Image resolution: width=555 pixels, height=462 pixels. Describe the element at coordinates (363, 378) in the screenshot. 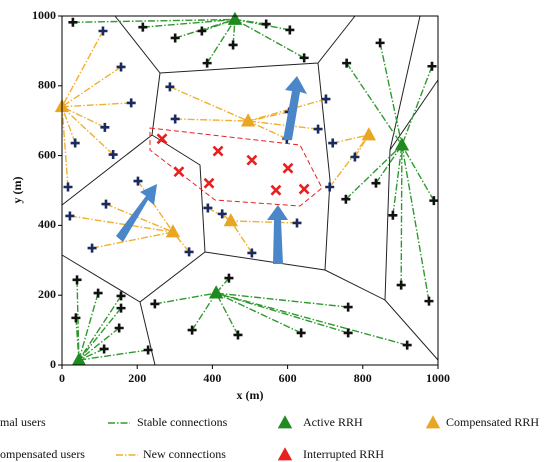

I see `x-tick-label: 800` at that location.